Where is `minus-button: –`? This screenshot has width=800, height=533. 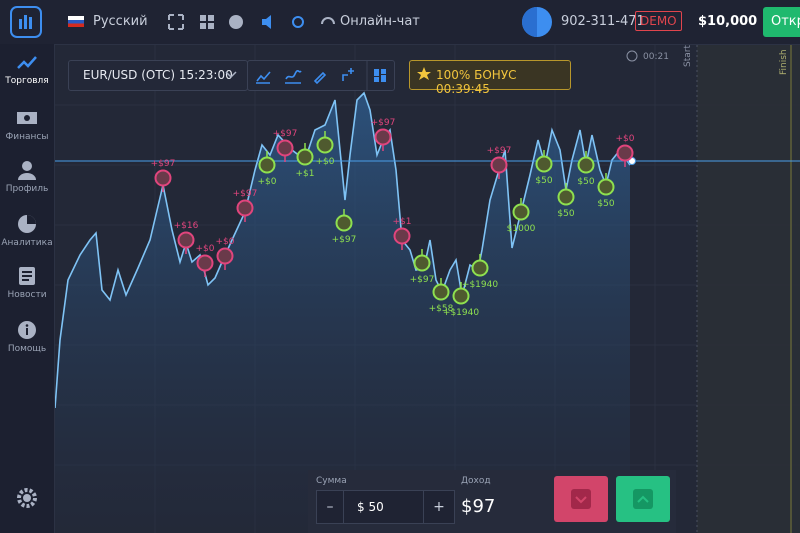 minus-button: – is located at coordinates (330, 507).